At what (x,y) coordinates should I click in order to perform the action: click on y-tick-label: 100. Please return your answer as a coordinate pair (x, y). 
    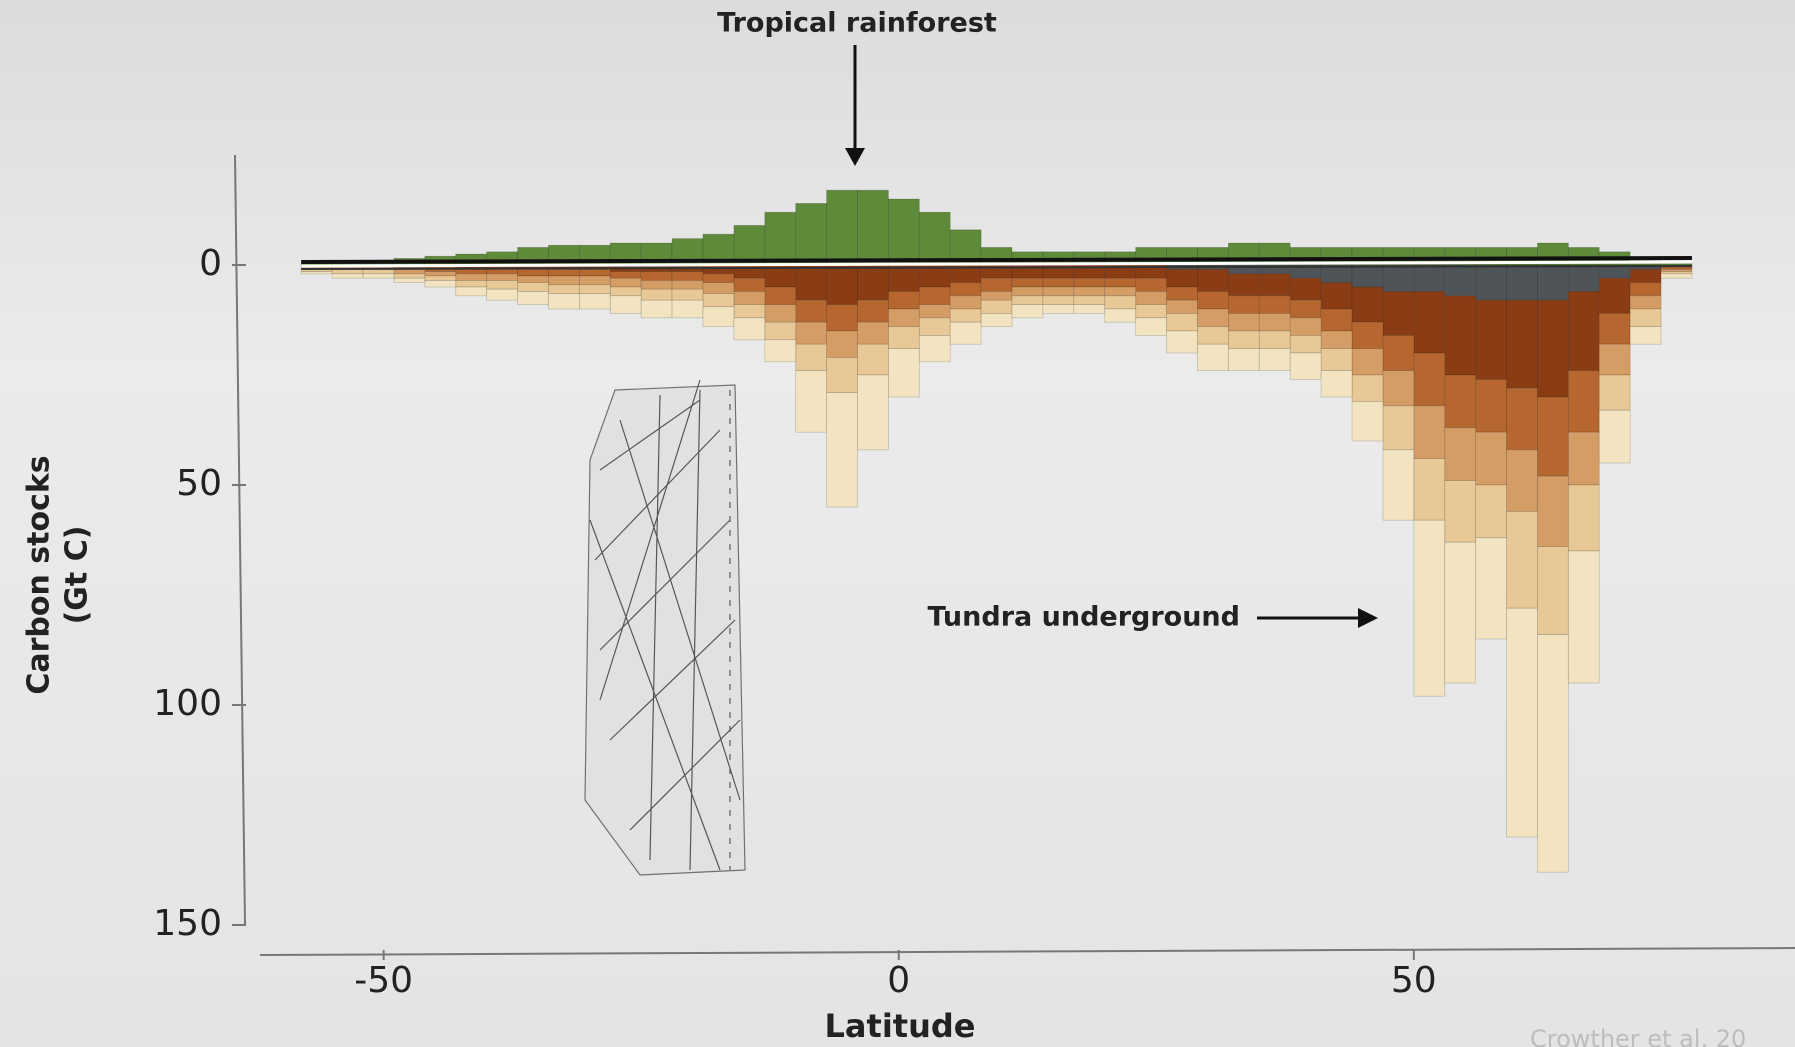
    Looking at the image, I should click on (187, 703).